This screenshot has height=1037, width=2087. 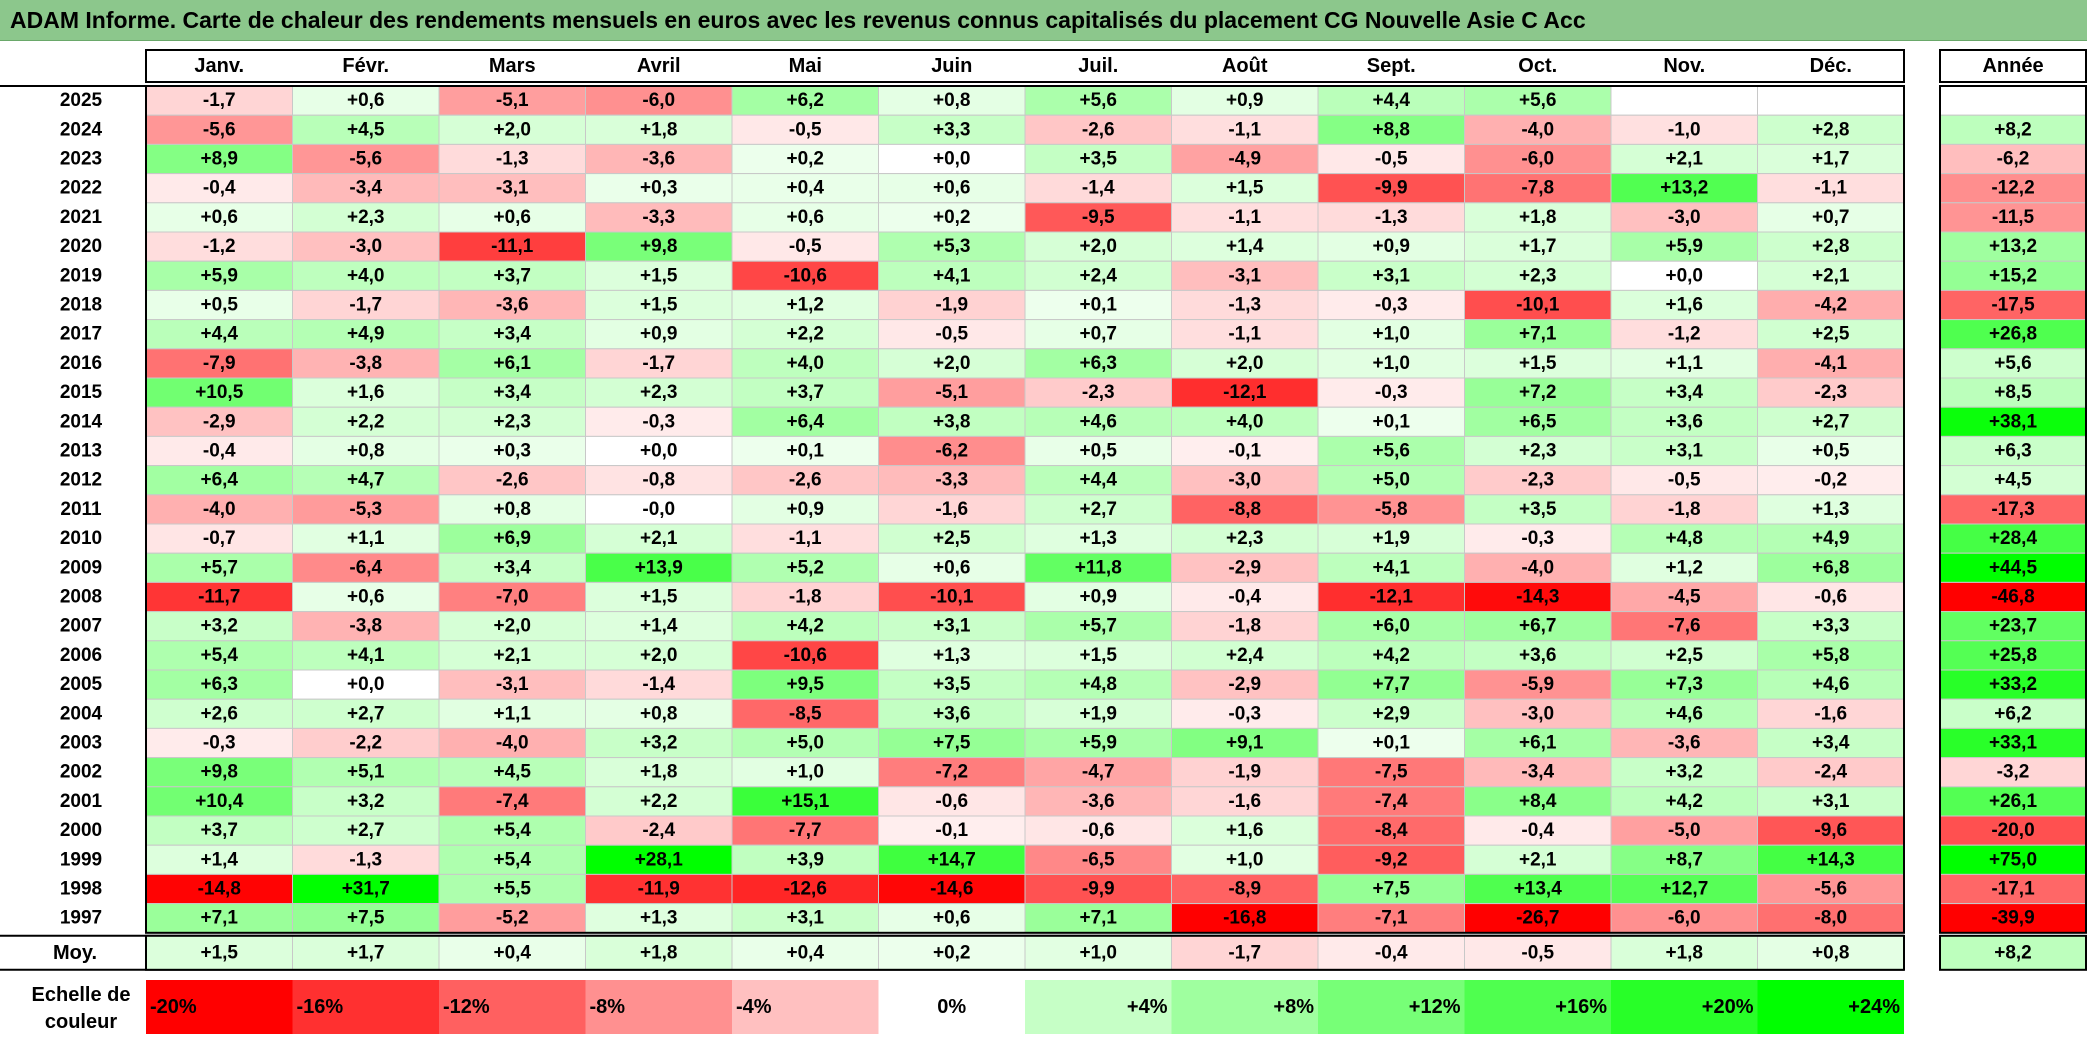 I want to click on annual-value: +4,5, so click(x=2013, y=480).